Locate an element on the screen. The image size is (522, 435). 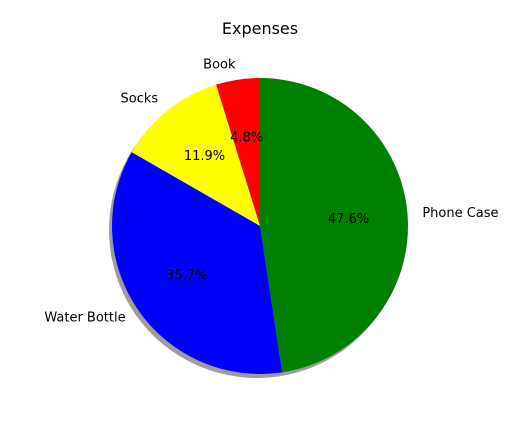
pie-slice-socks is located at coordinates (195, 155).